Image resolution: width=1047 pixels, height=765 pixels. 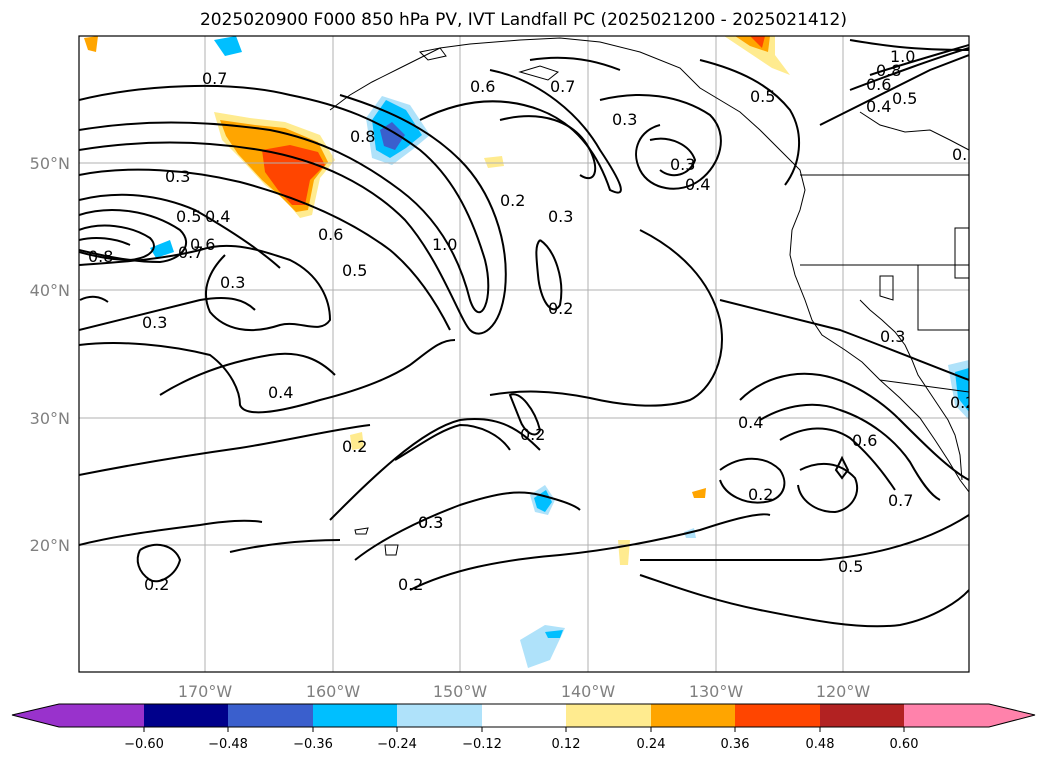 What do you see at coordinates (566, 744) in the screenshot?
I see `colorbar-tick-label: 0.12` at bounding box center [566, 744].